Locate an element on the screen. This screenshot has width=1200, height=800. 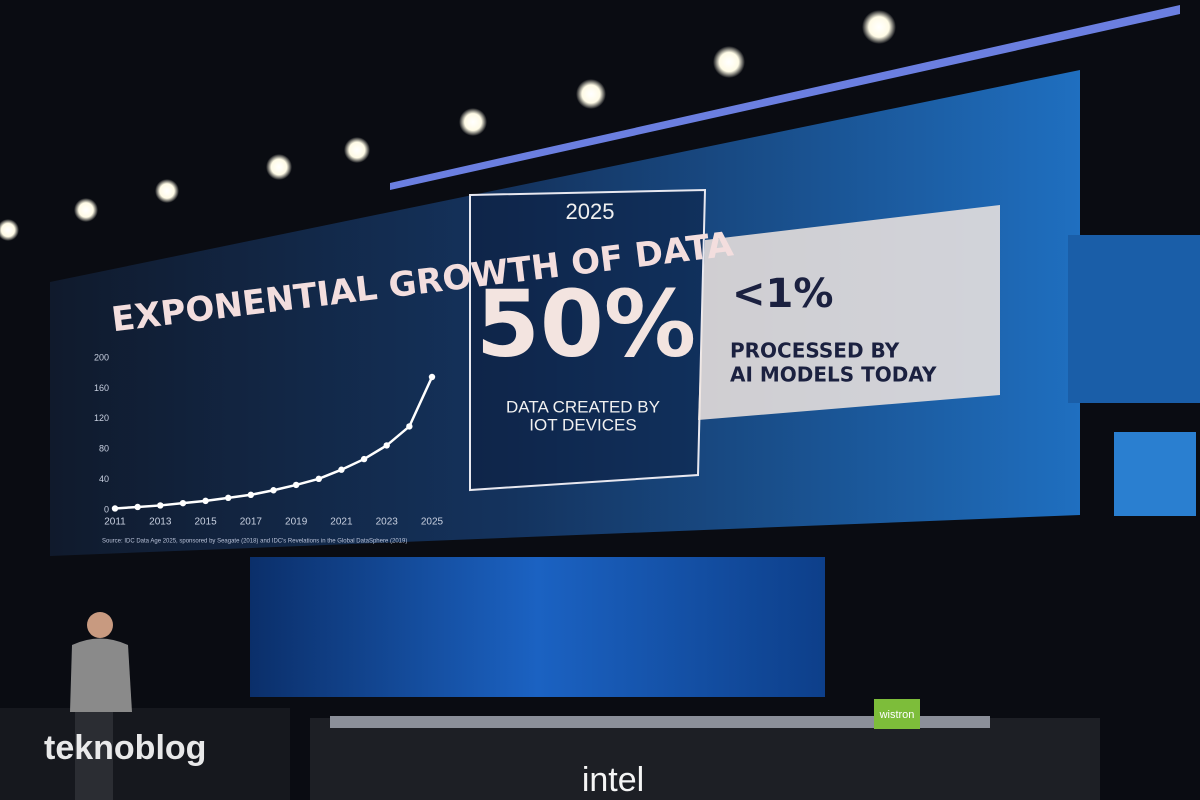
stat-caption: PROCESSED BY is located at coordinates (815, 351).